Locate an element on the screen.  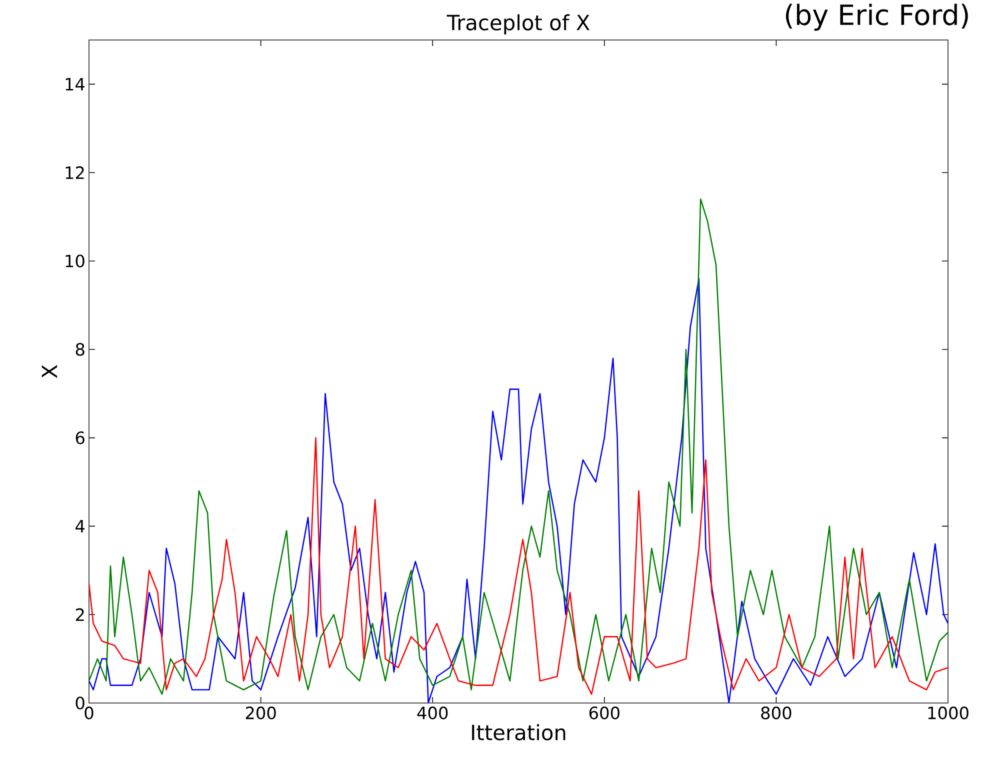
x-tick-label: 800 is located at coordinates (776, 713).